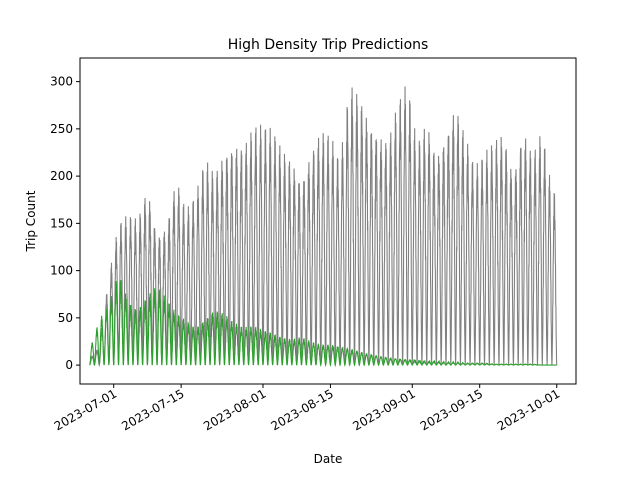  What do you see at coordinates (302, 409) in the screenshot?
I see `x-tick-label: 2023-08-15` at bounding box center [302, 409].